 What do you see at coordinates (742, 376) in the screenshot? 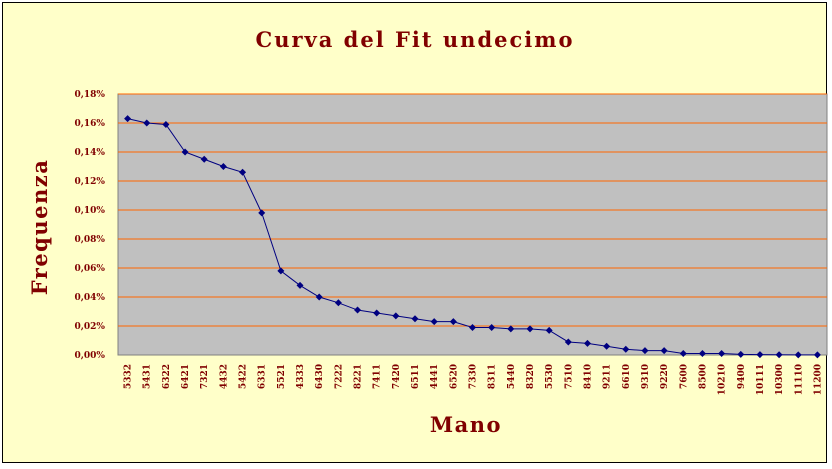
I see `x-tick-label: 9400` at bounding box center [742, 376].